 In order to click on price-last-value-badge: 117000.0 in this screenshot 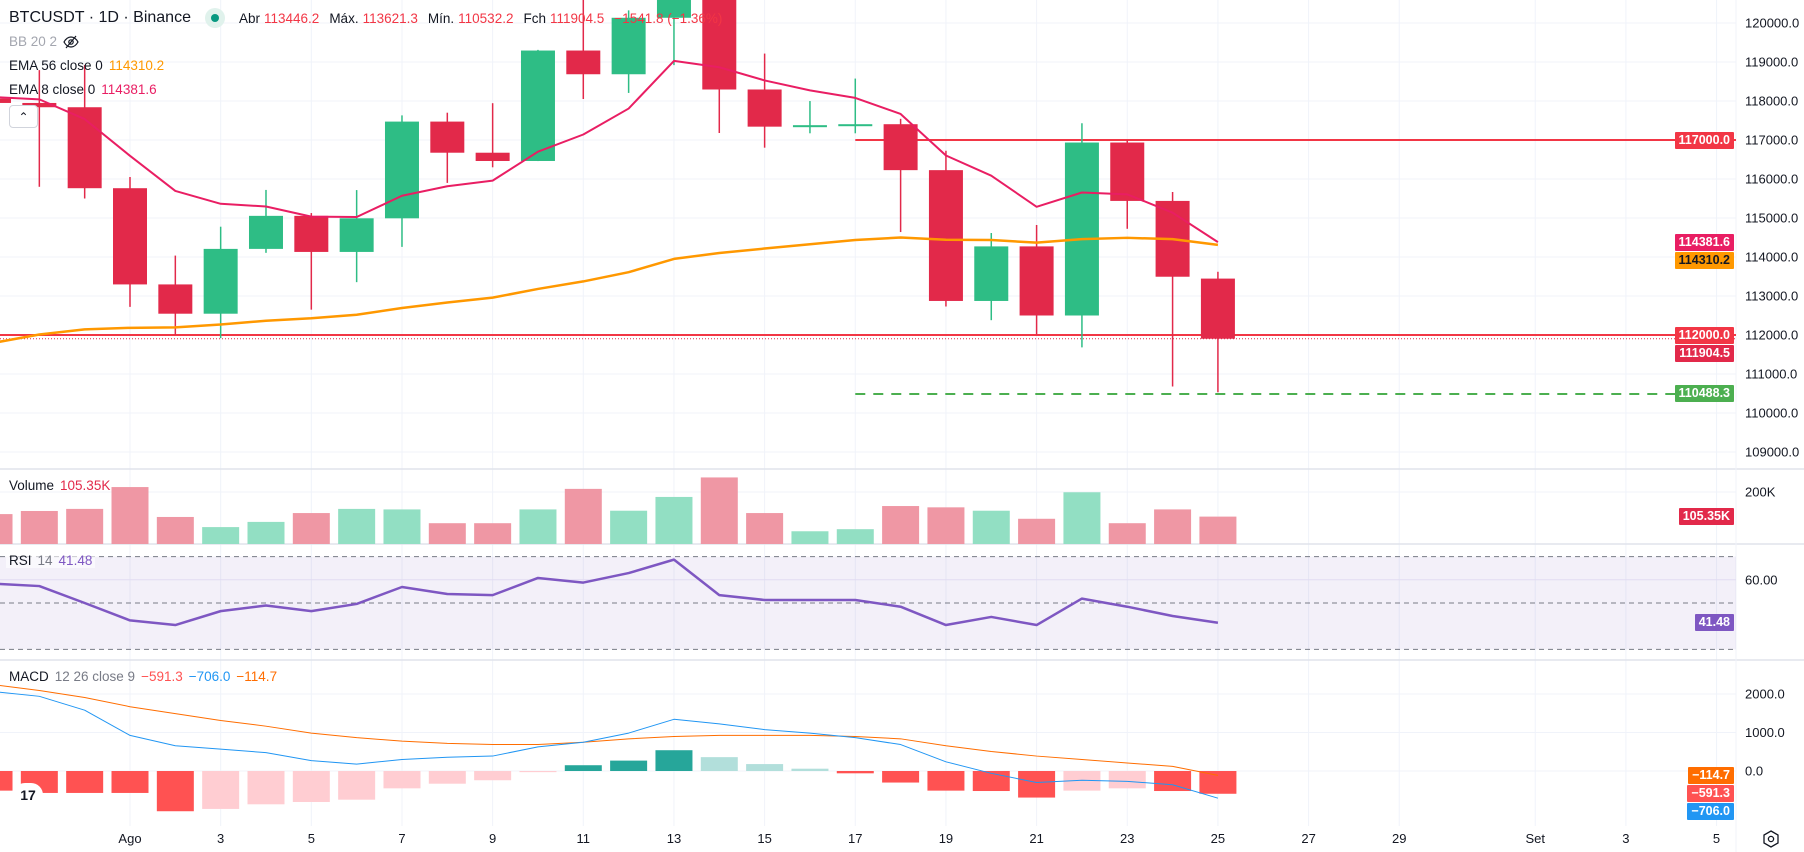, I will do `click(1704, 140)`.